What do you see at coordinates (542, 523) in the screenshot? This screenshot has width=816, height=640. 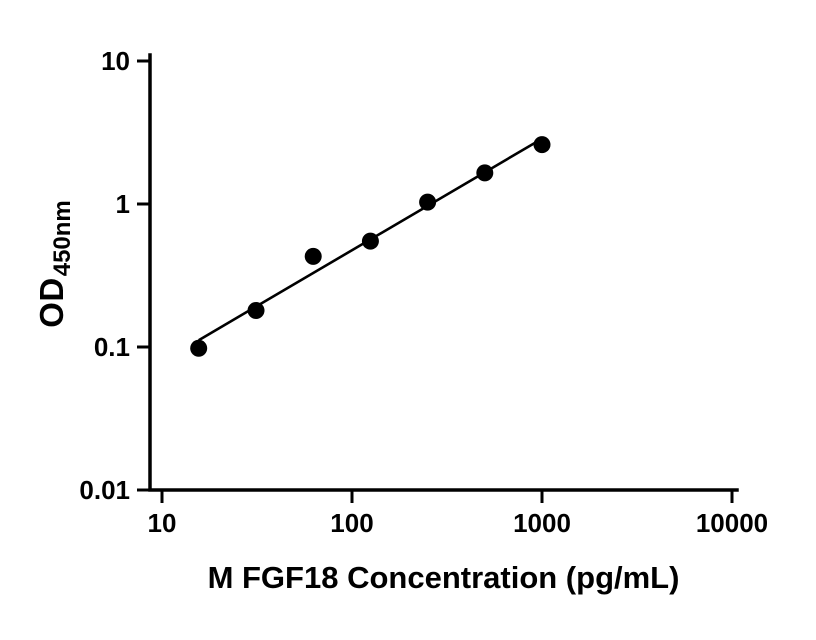 I see `x-axis-tick-label: 1000` at bounding box center [542, 523].